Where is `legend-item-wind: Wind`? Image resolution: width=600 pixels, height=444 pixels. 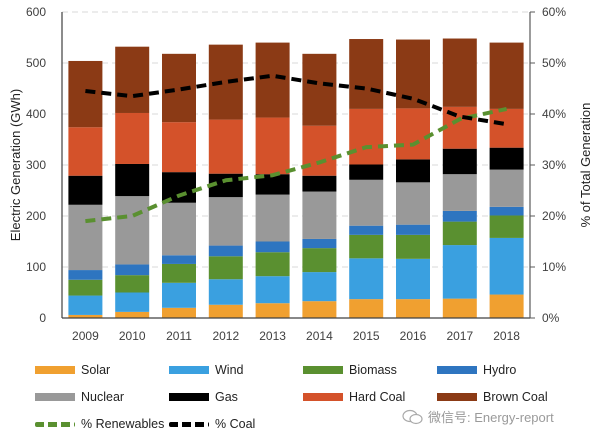
legend-item-wind: Wind is located at coordinates (206, 370).